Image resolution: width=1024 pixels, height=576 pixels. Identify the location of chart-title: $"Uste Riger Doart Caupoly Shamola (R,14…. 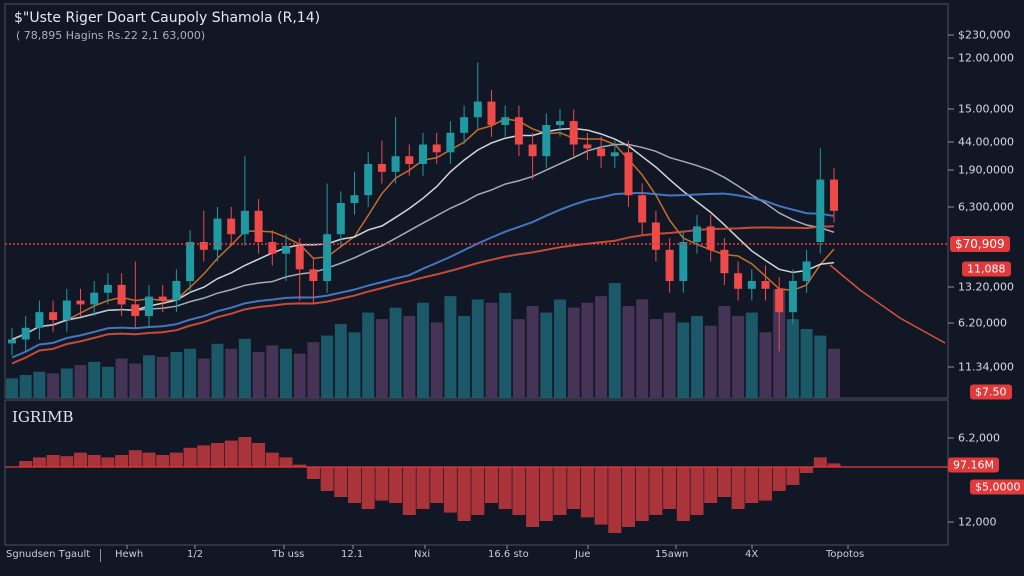
(167, 18).